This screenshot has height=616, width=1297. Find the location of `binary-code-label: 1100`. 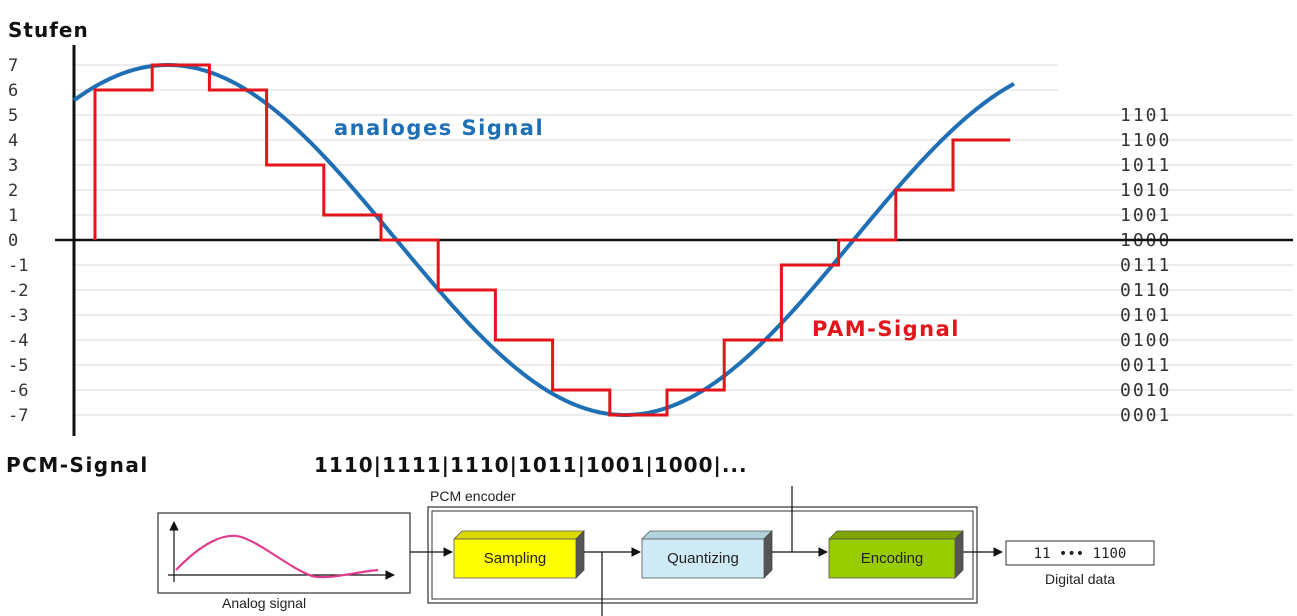

binary-code-label: 1100 is located at coordinates (1145, 140).